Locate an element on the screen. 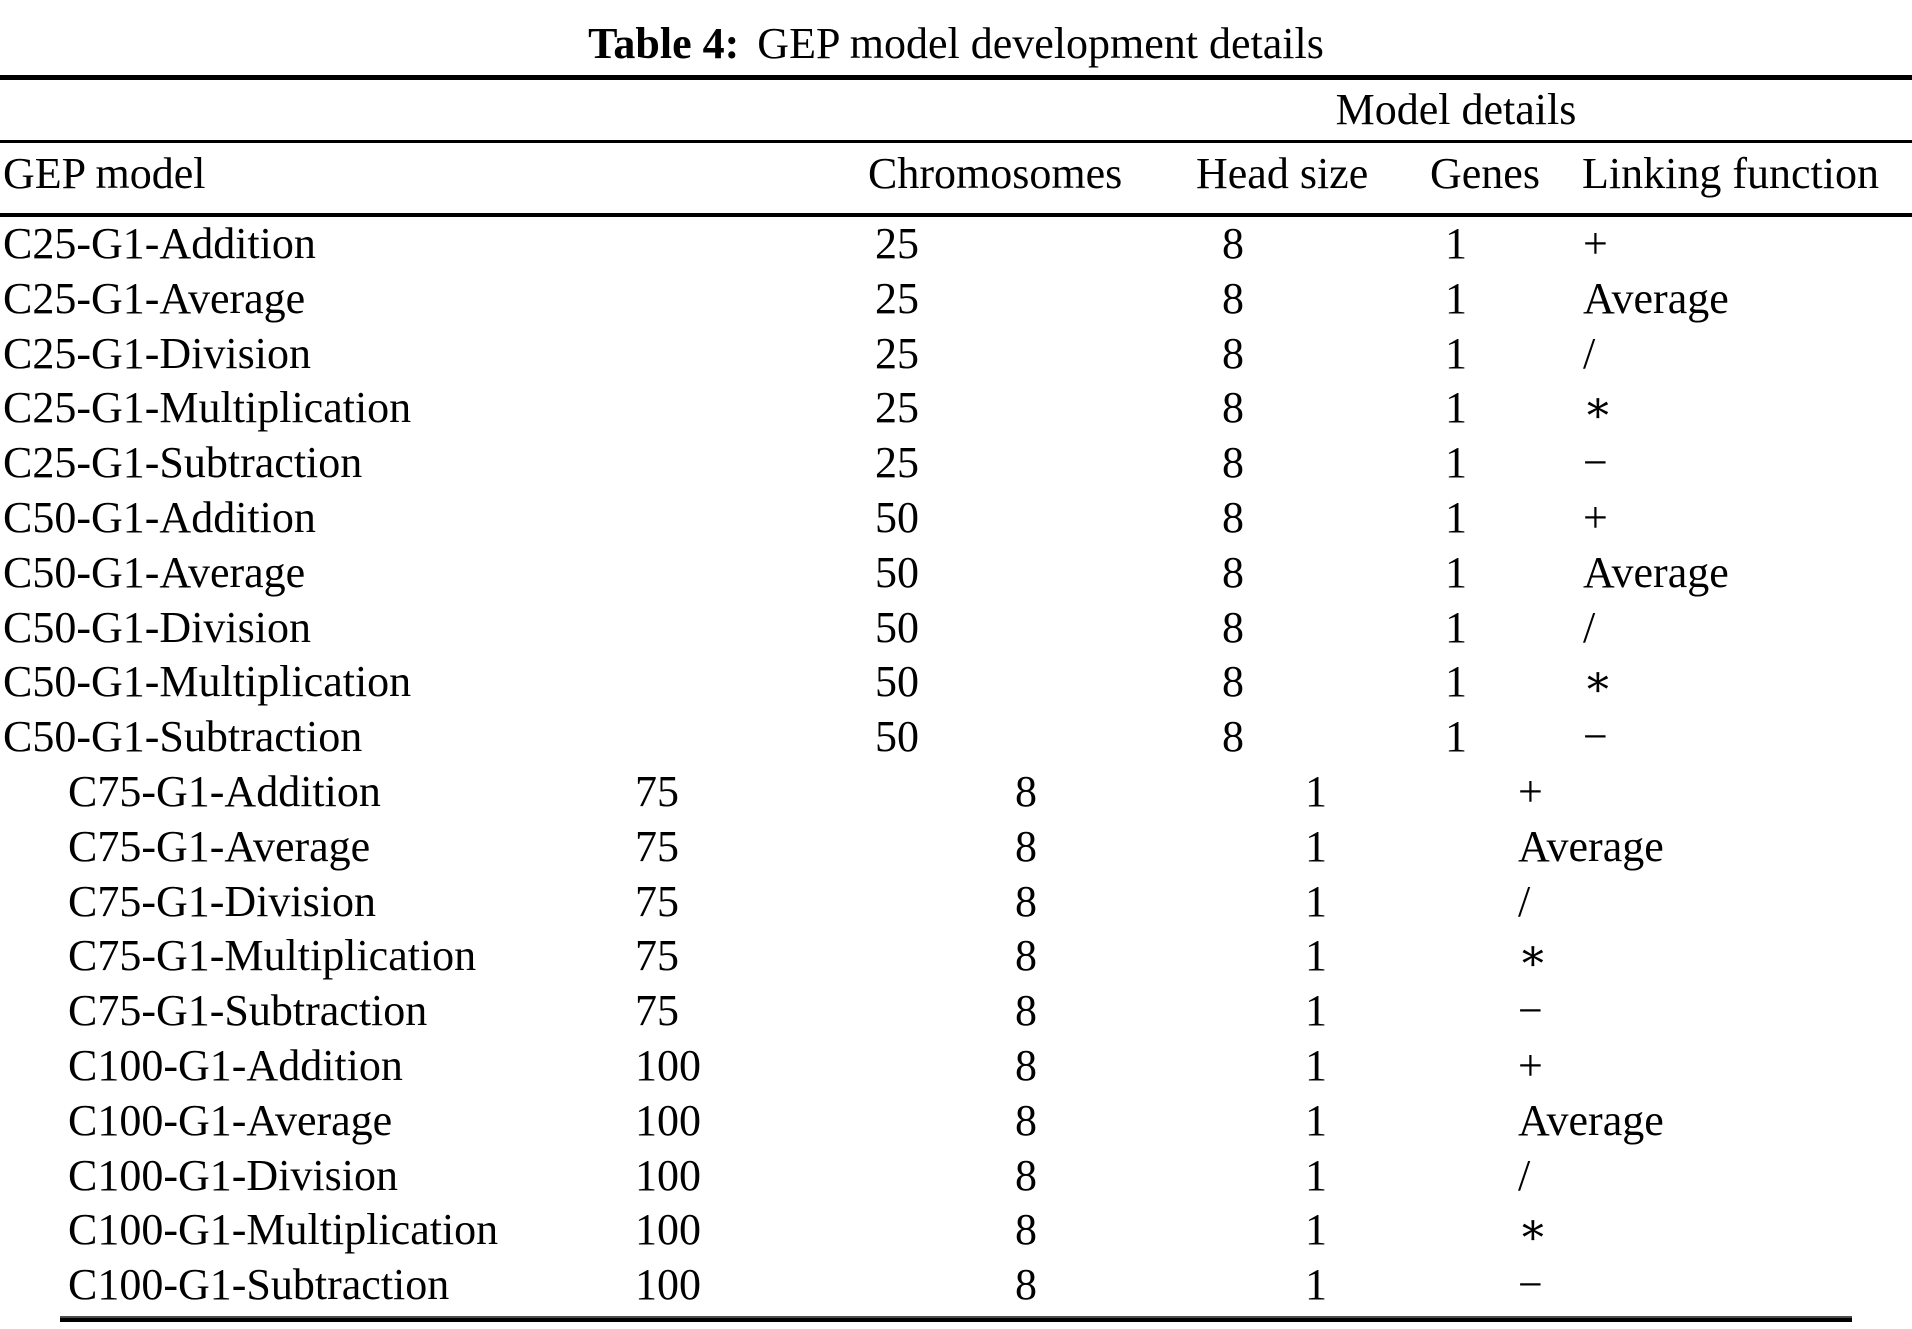 This screenshot has width=1912, height=1329. row-cell-model: C50-G1-Multiplication is located at coordinates (207, 682).